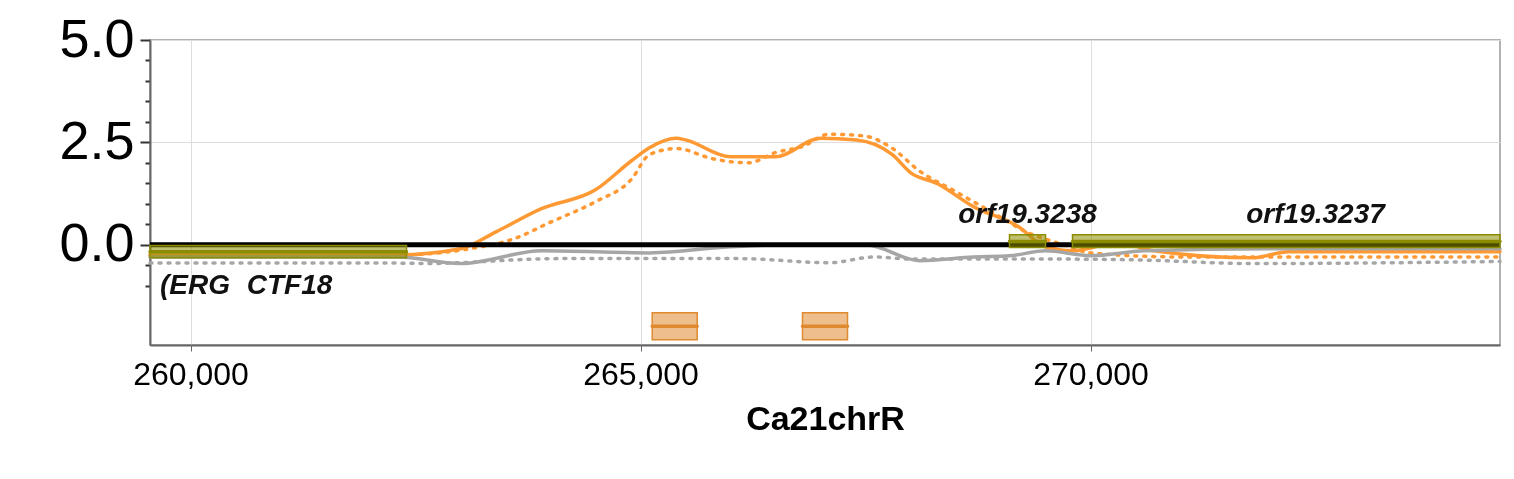 The height and width of the screenshot is (479, 1514). I want to click on annotation: (ERG, so click(195, 284).